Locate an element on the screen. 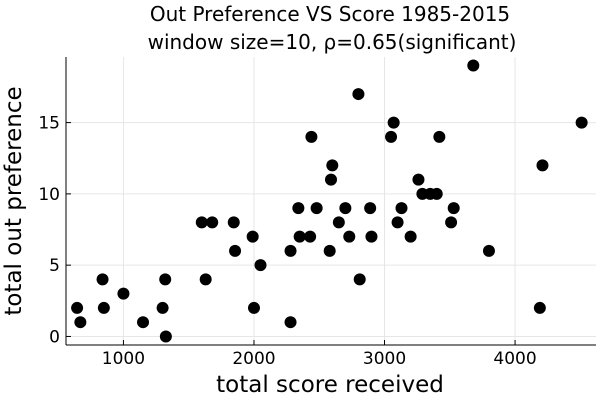  y-tick-label: 15 is located at coordinates (49, 124).